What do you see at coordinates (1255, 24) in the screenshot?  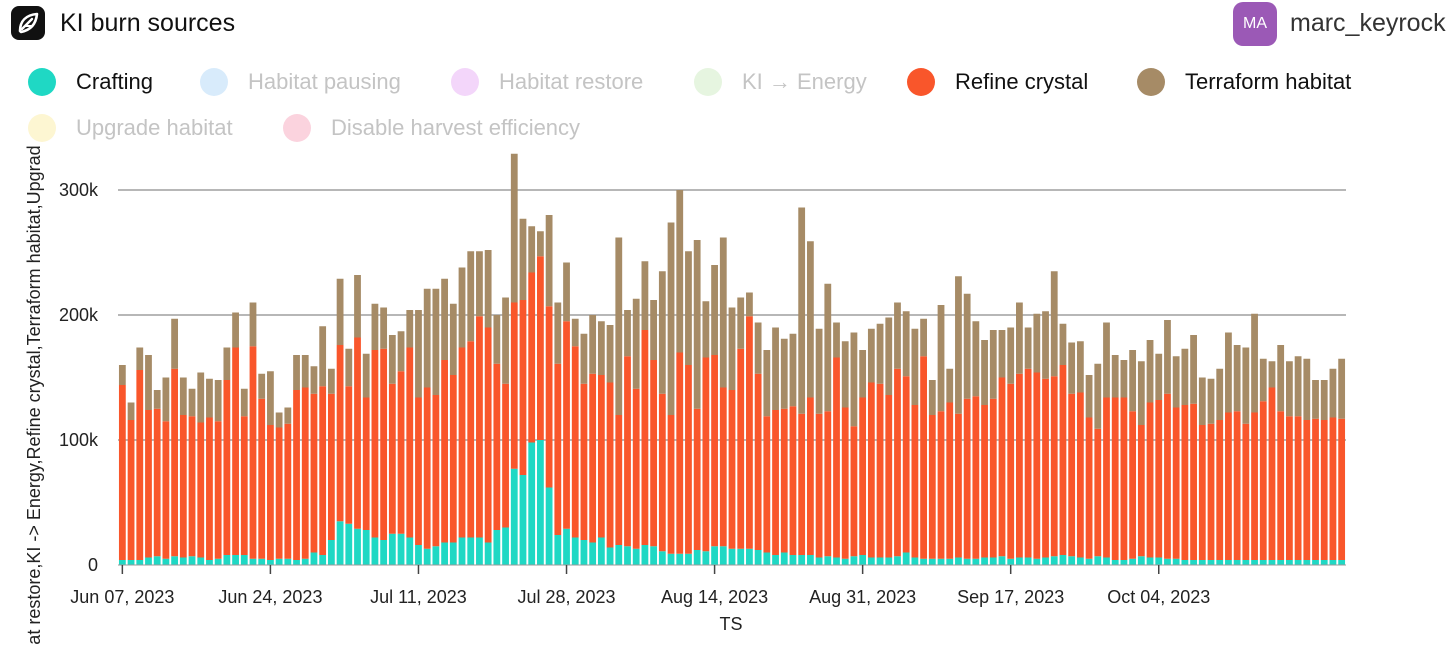 I see `avatar: MA` at bounding box center [1255, 24].